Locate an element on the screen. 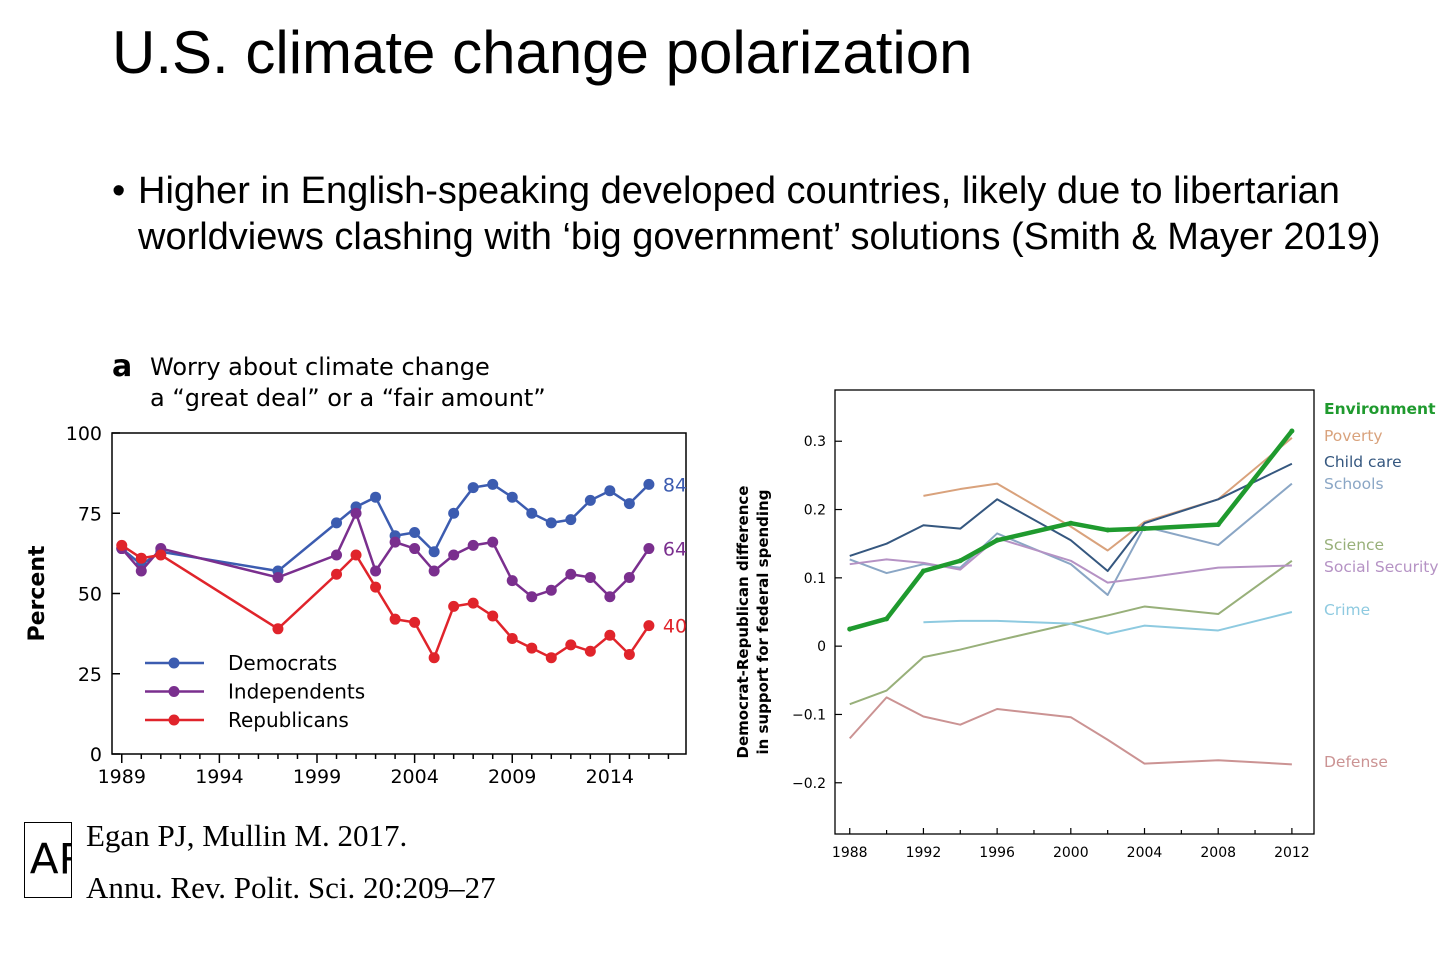 Image resolution: width=1456 pixels, height=954 pixels. y-tick-label: −0.2 is located at coordinates (809, 784).